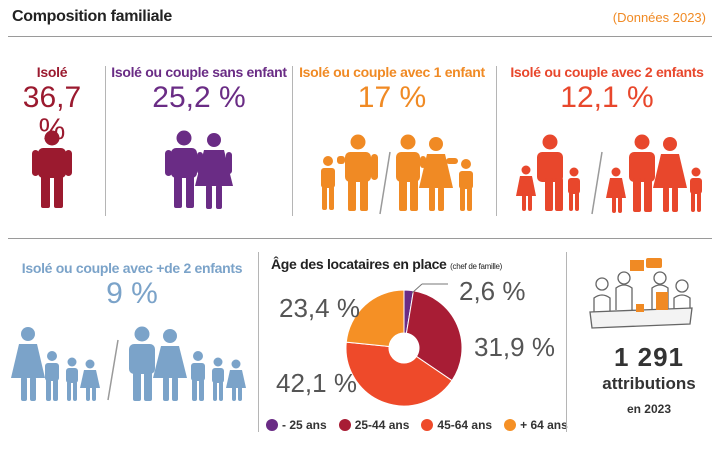  I want to click on slice-label-45-64: 42,1 %, so click(316, 383).